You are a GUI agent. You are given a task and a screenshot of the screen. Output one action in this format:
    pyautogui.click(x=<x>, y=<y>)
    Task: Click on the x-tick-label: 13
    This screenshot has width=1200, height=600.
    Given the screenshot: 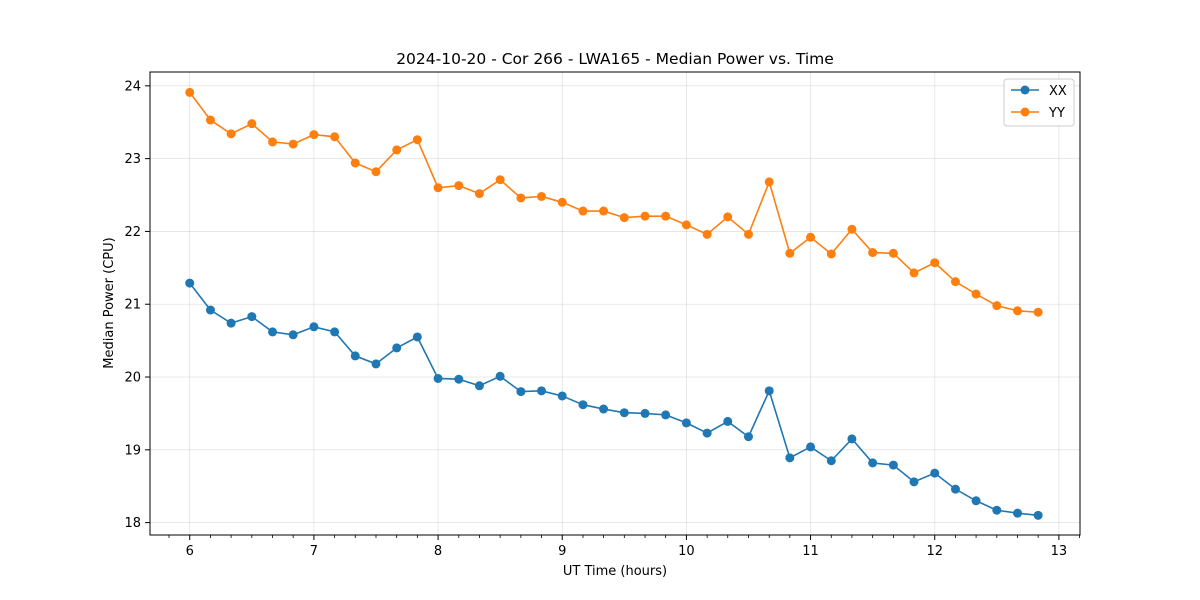 What is the action you would take?
    pyautogui.click(x=1059, y=551)
    